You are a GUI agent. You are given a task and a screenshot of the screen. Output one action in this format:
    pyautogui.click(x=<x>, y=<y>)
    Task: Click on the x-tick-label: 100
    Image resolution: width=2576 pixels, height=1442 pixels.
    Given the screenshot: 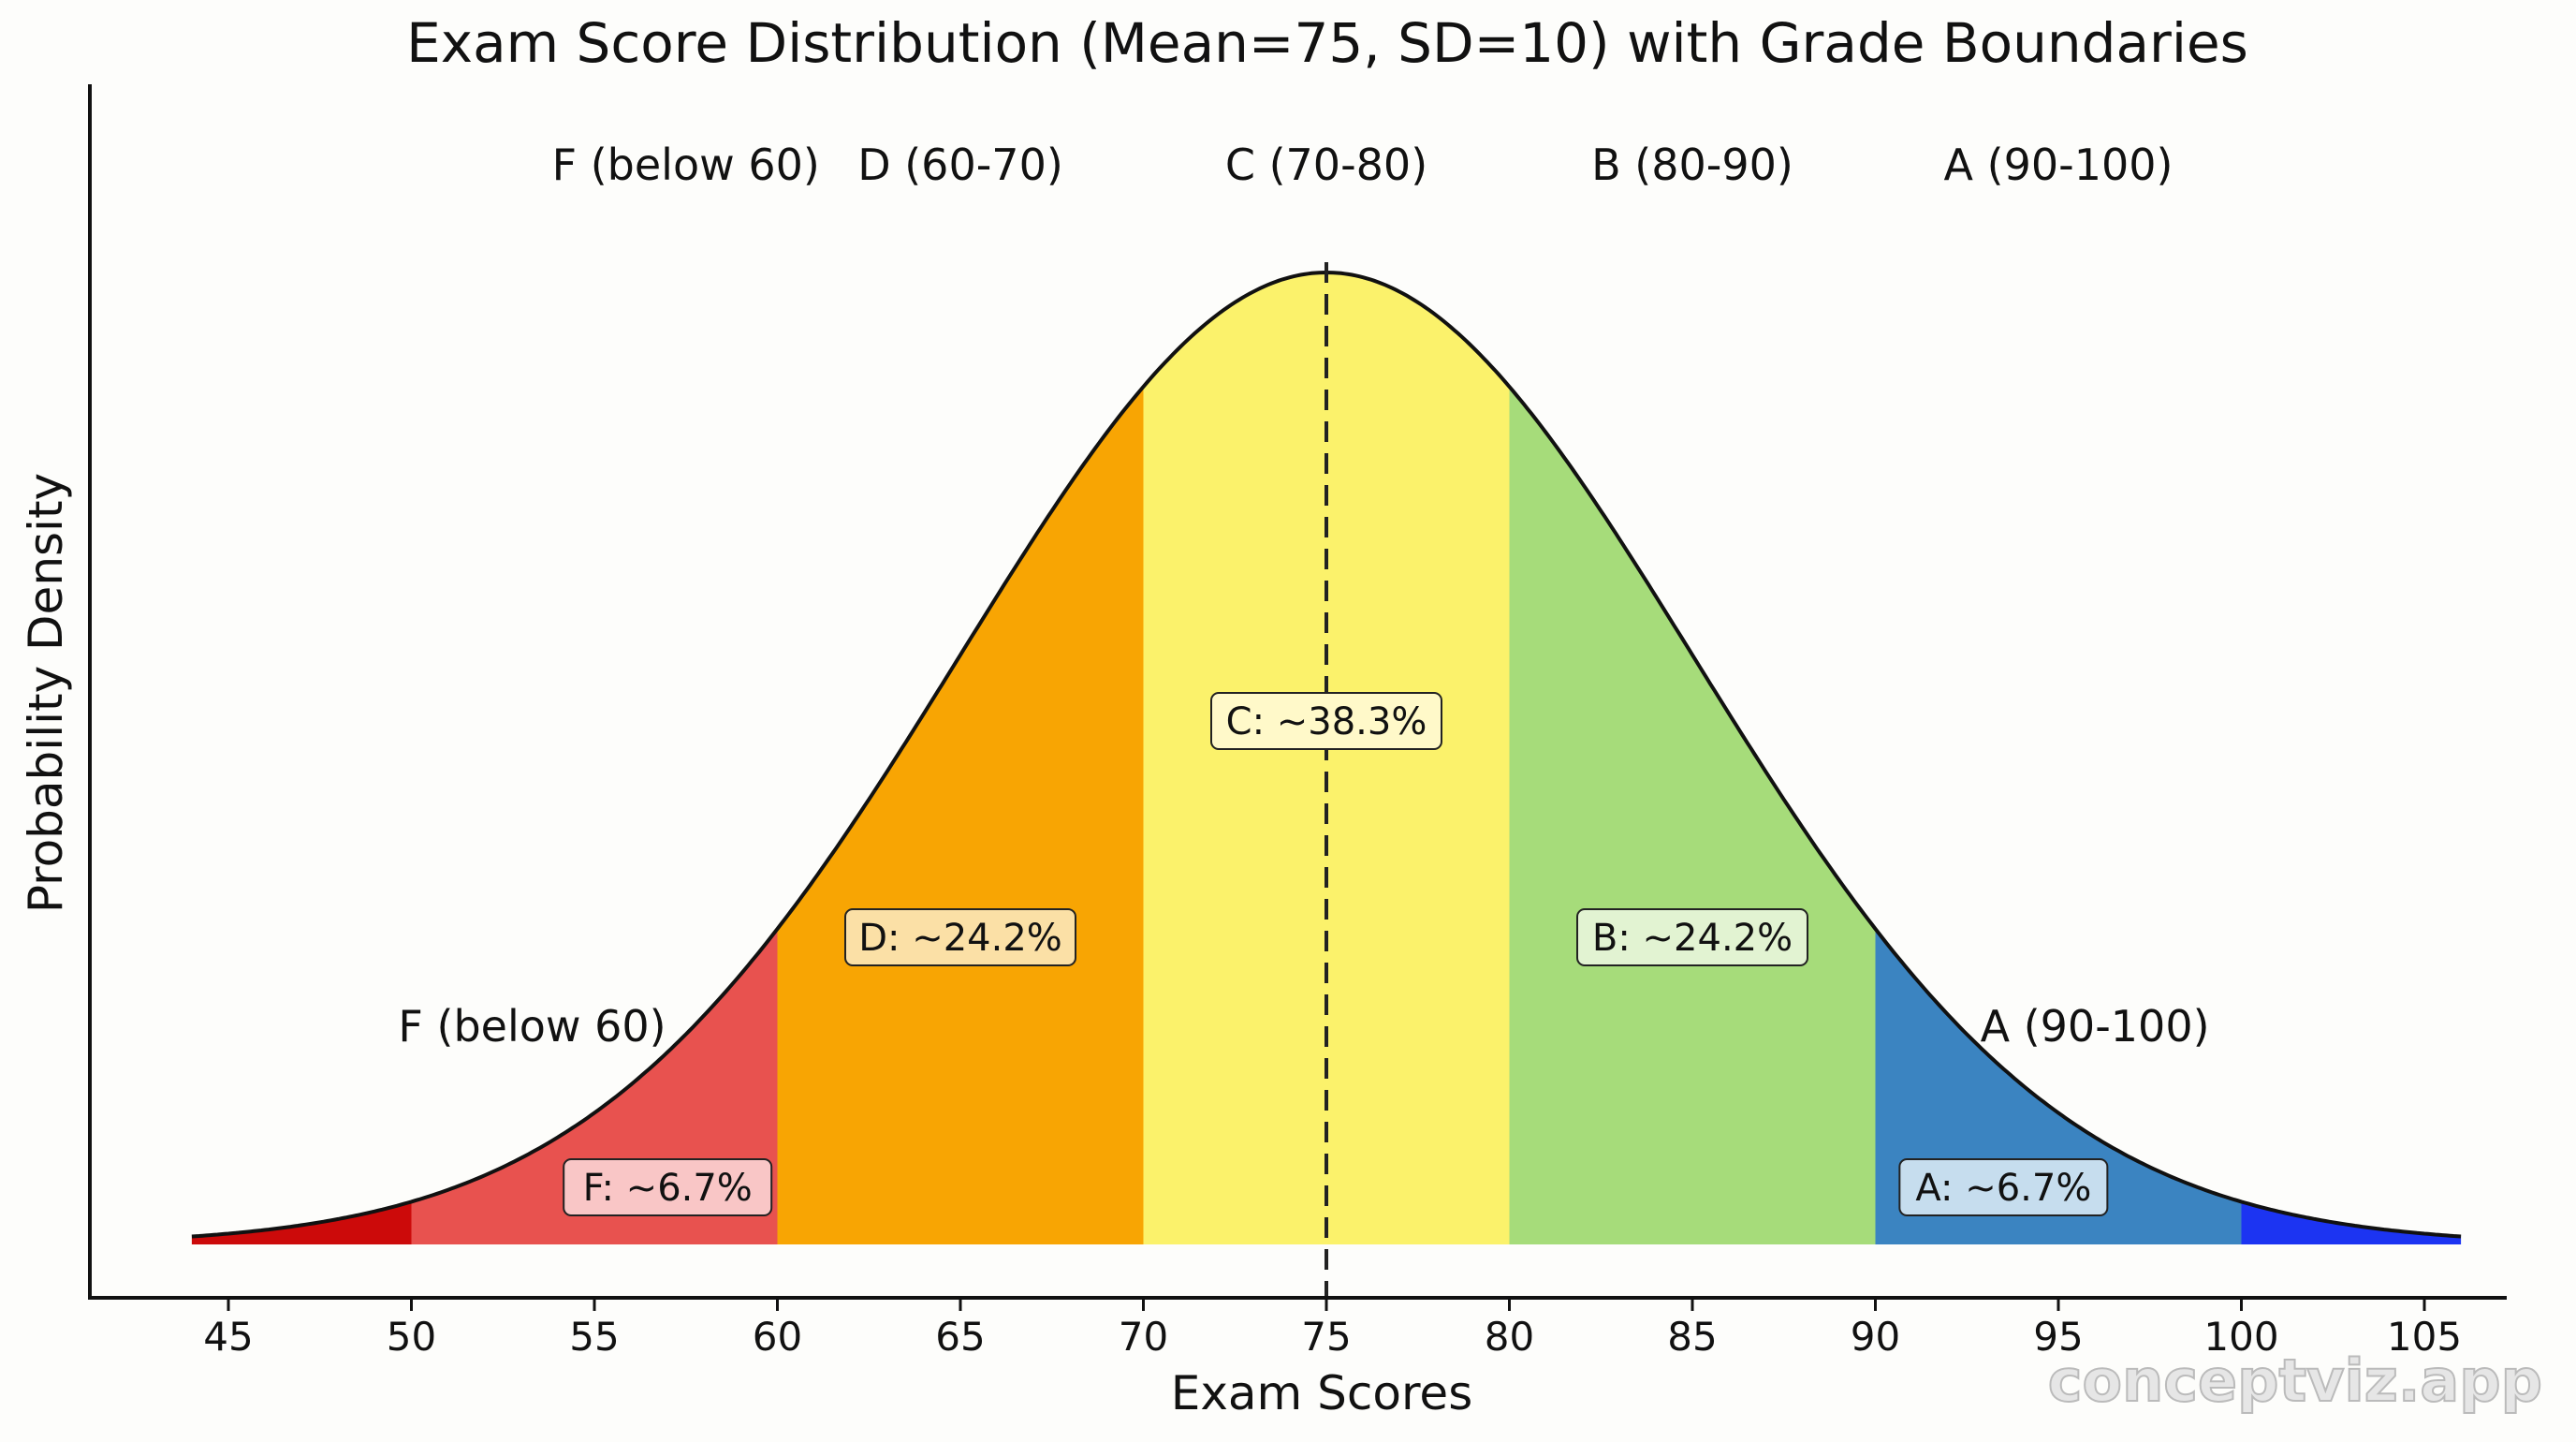 What is the action you would take?
    pyautogui.click(x=2240, y=1337)
    